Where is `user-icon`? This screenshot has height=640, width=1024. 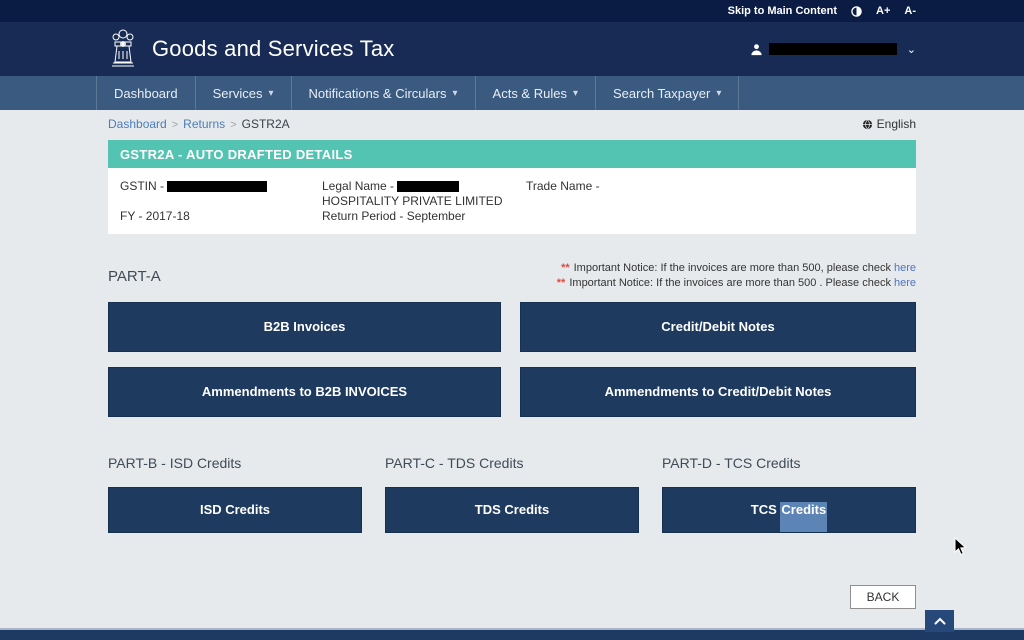 user-icon is located at coordinates (756, 49).